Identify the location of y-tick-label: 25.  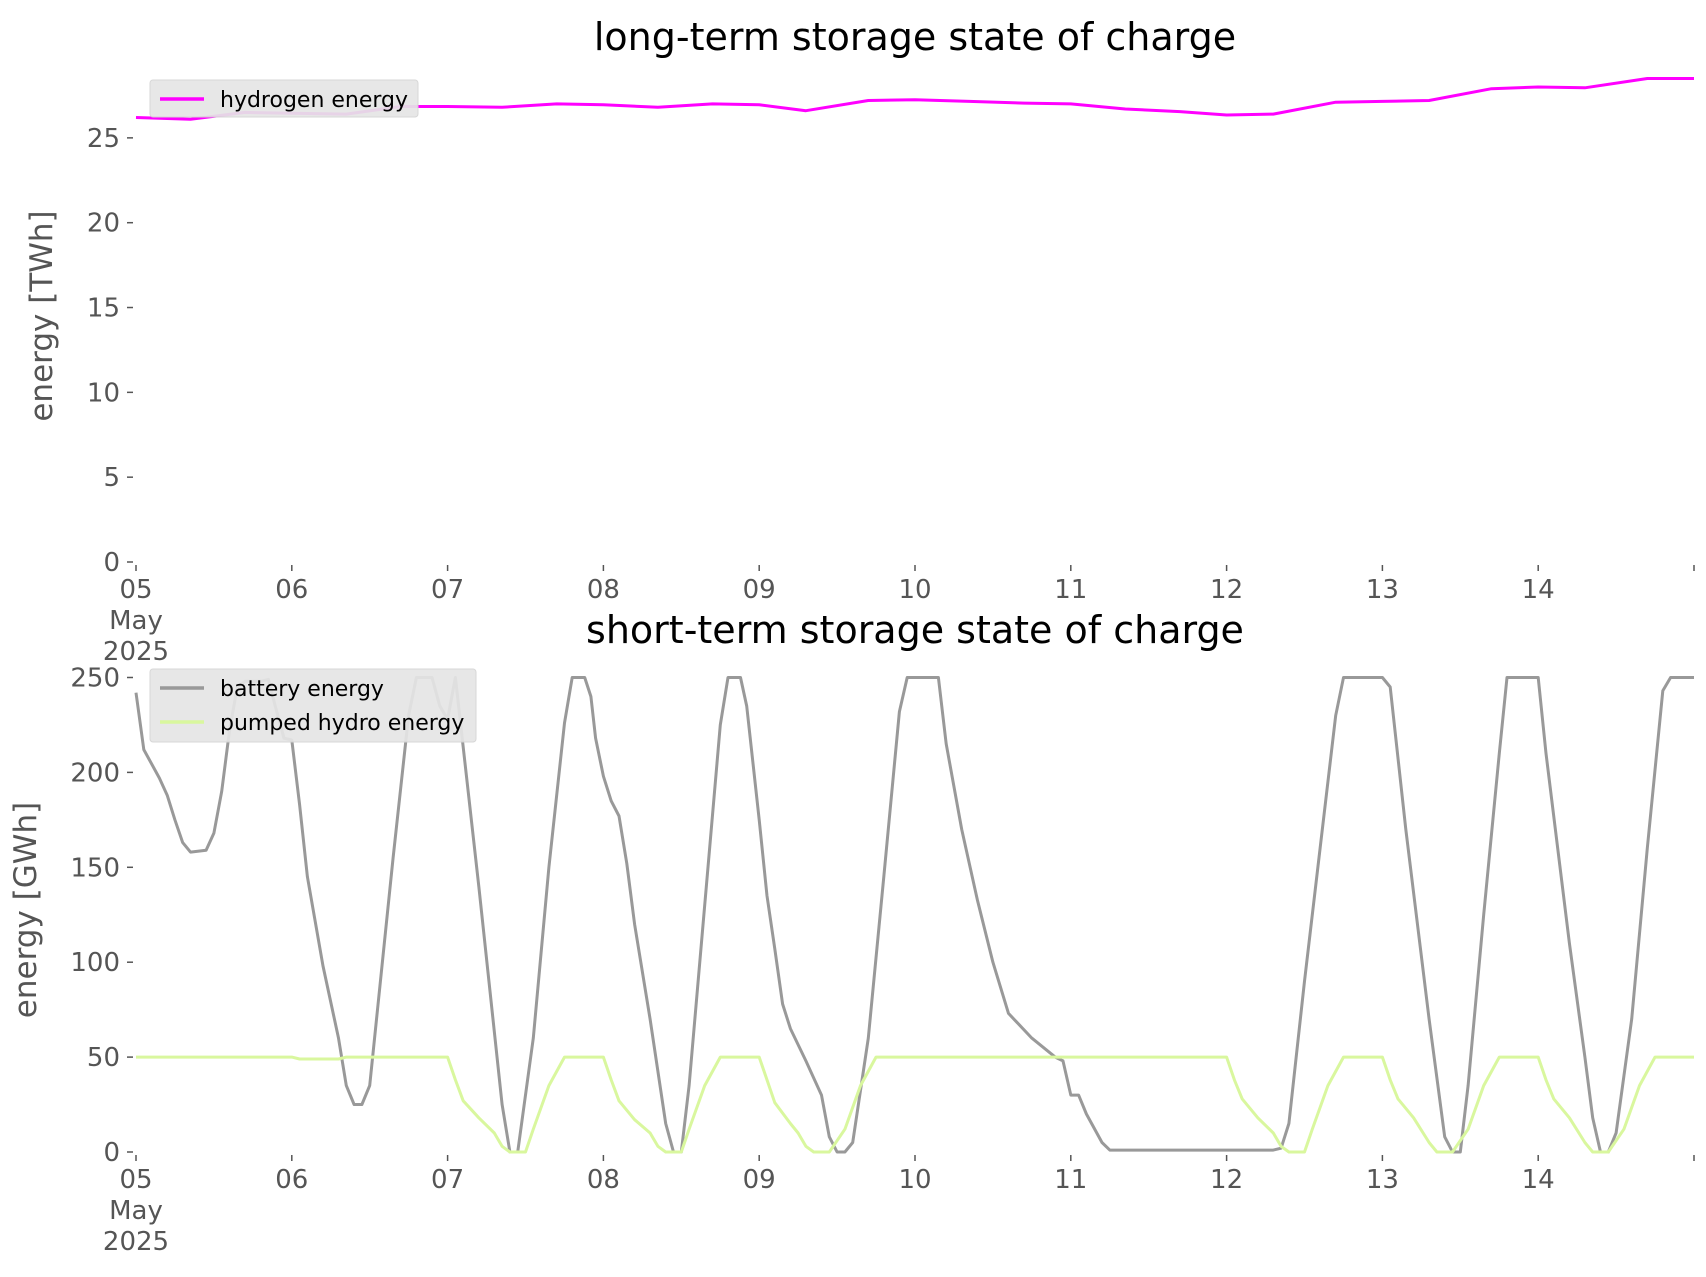
(103, 139).